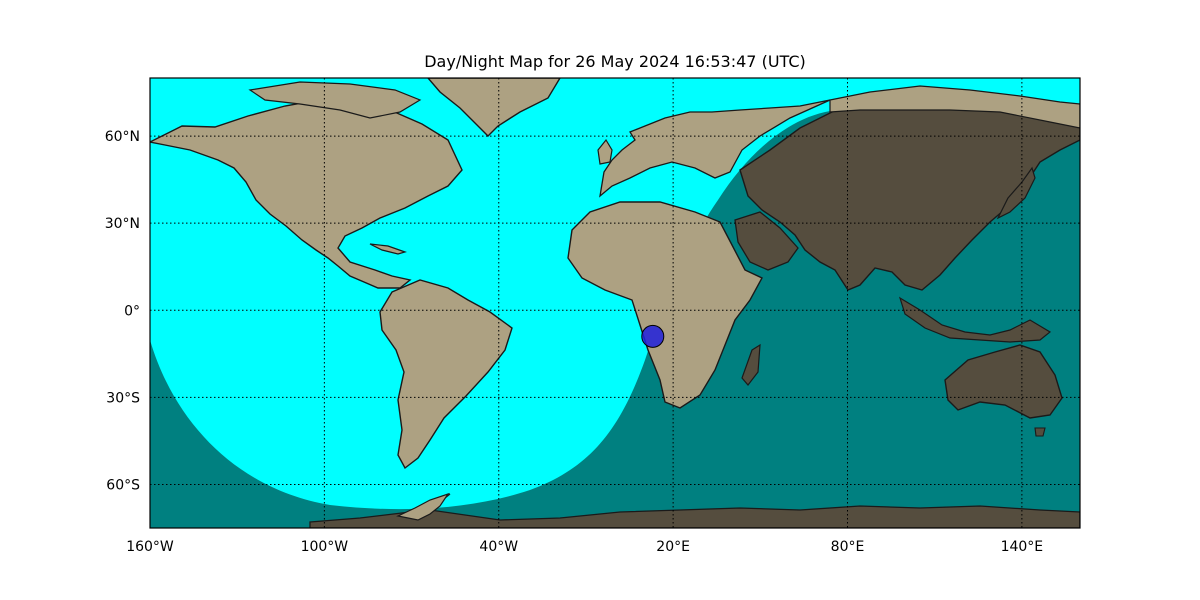 This screenshot has height=600, width=1200. Describe the element at coordinates (150, 547) in the screenshot. I see `x-tick-label: 160°W` at that location.